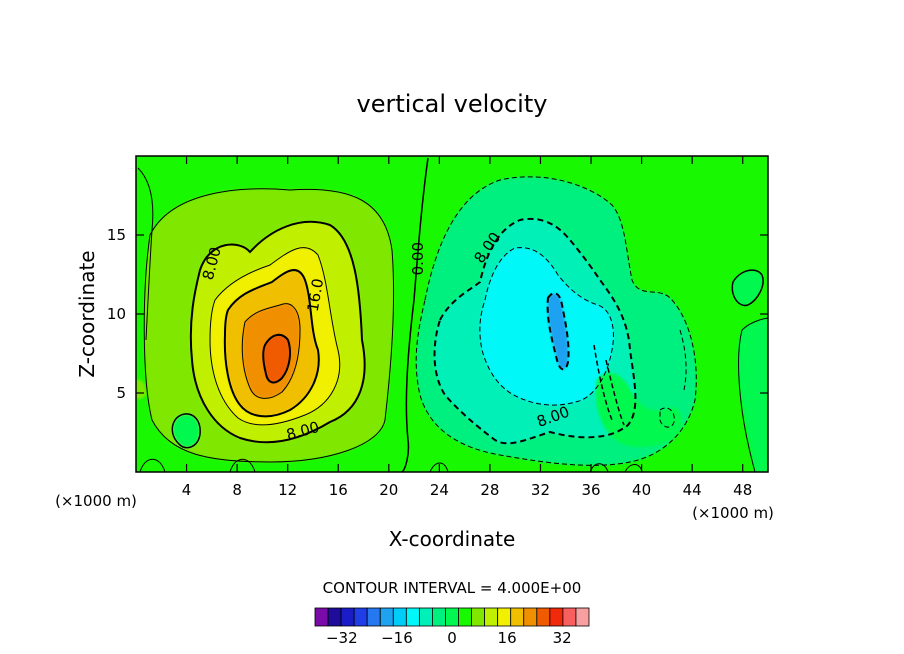  I want to click on y-axis-label: Z-coordinate, so click(87, 313).